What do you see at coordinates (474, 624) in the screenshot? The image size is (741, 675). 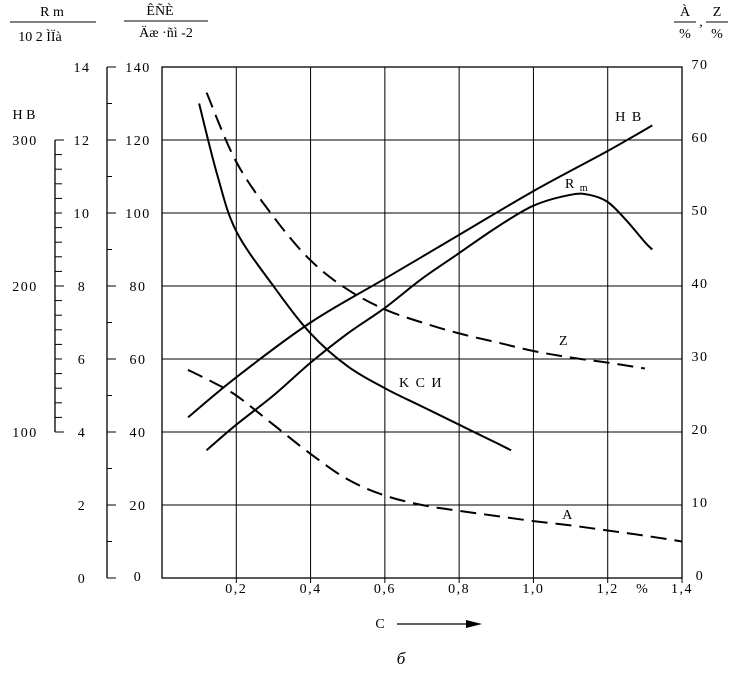 I see `x-axis-arrowhead` at bounding box center [474, 624].